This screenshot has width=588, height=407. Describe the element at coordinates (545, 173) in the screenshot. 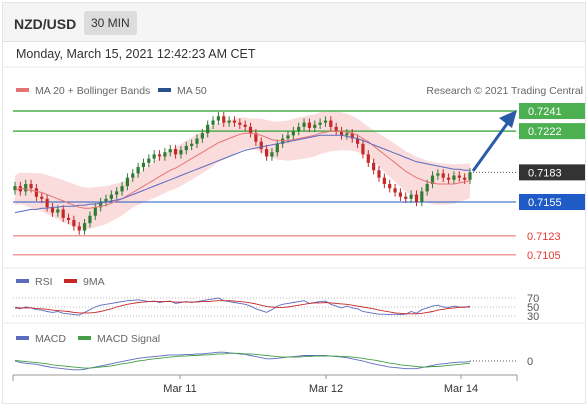

I see `level-label-0.7183: 0.7183` at that location.